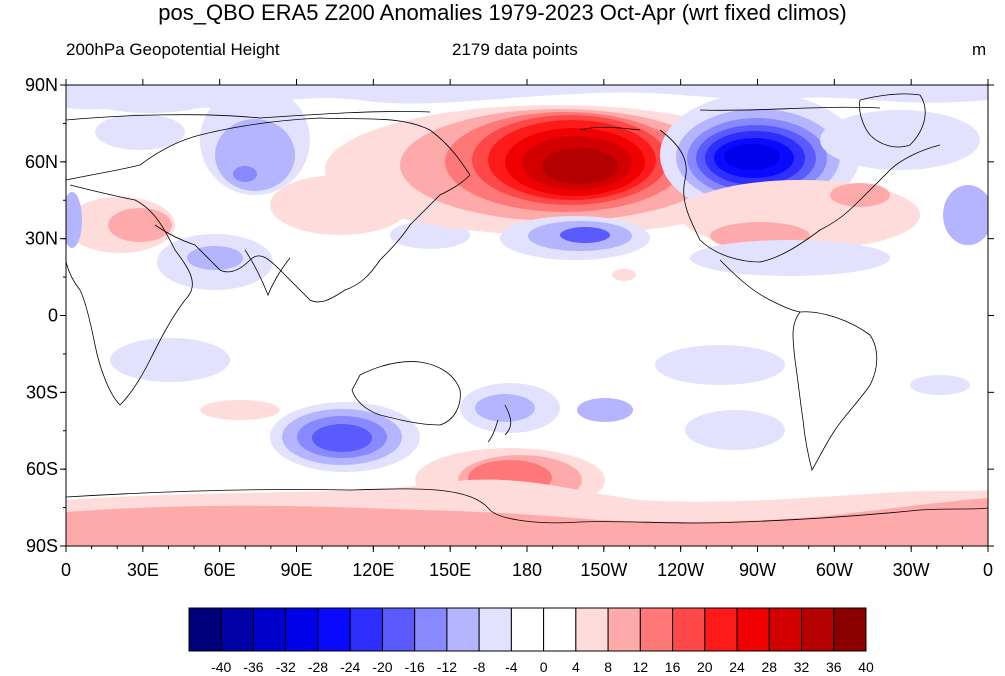 Image resolution: width=1005 pixels, height=676 pixels. I want to click on central-america-coast, so click(760, 286).